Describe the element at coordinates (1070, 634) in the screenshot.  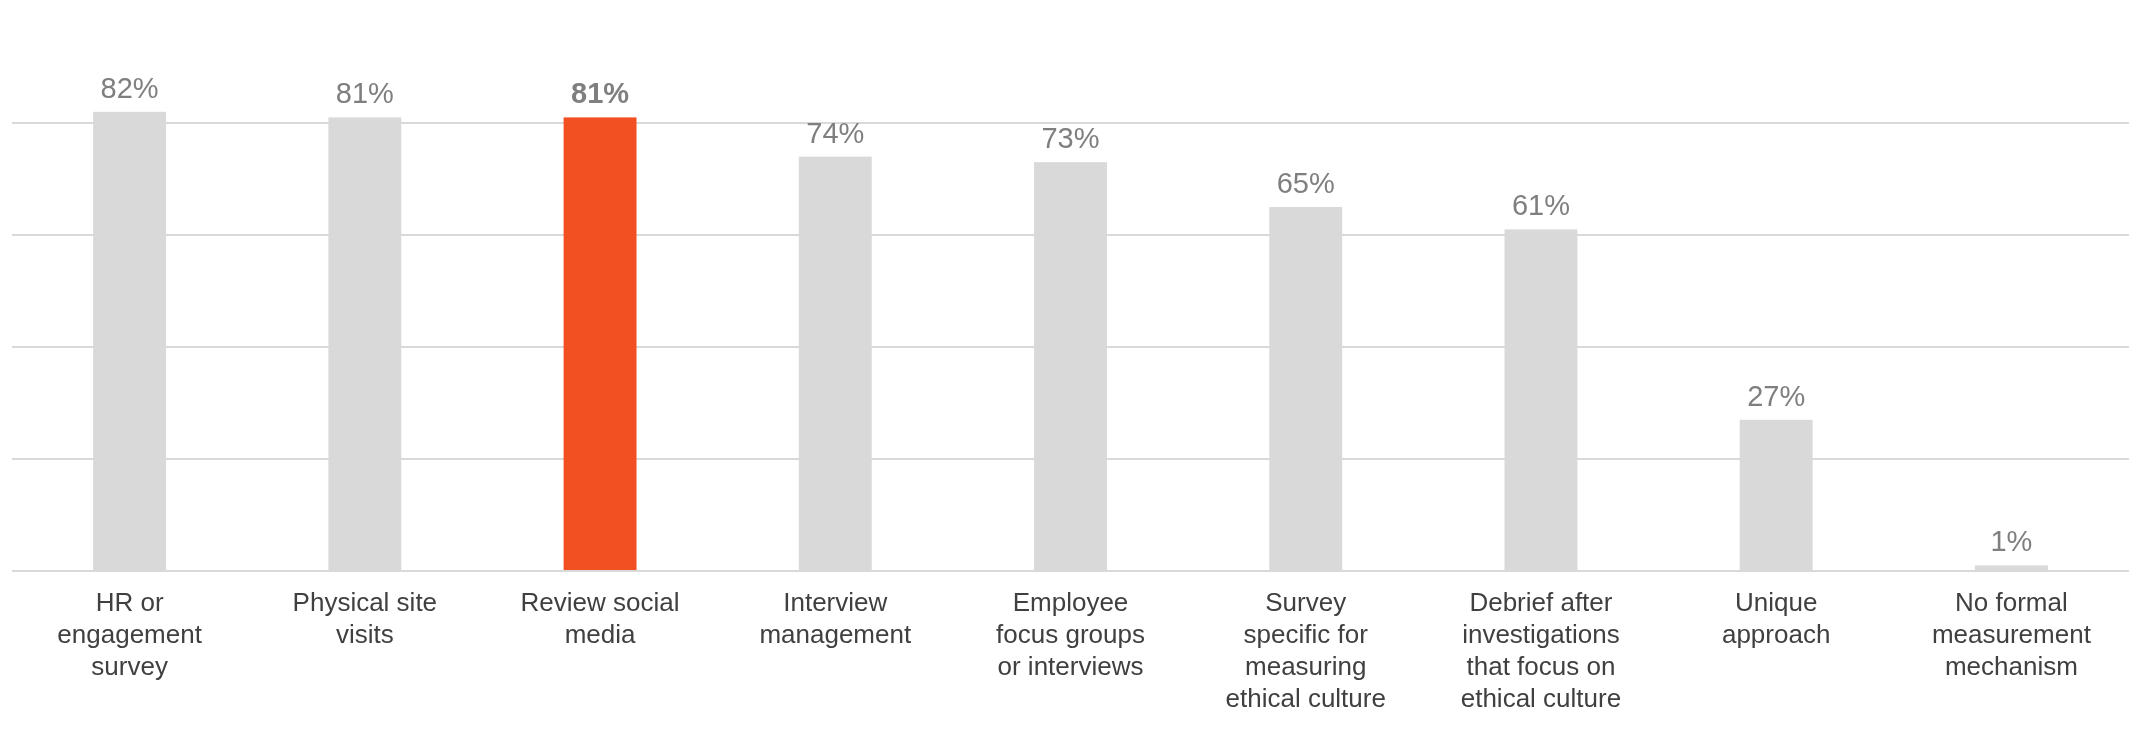
I see `x-tick-label: Employee focus groups or interviews` at that location.